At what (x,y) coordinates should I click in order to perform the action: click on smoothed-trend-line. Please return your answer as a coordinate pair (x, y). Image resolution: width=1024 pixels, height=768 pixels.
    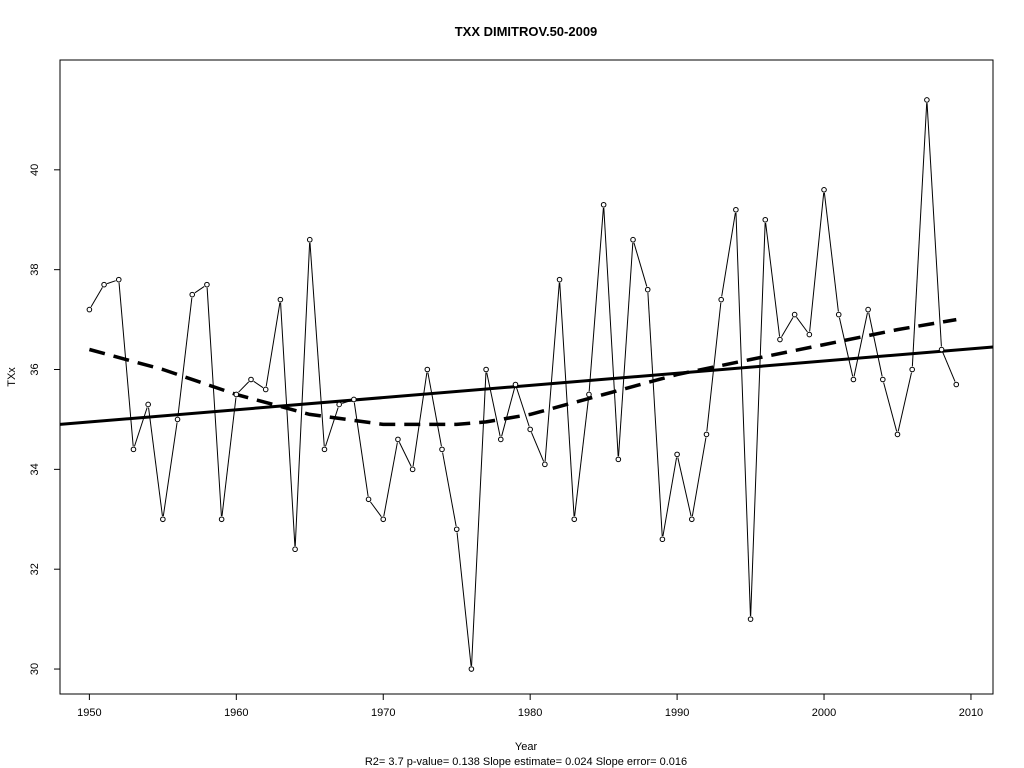
    Looking at the image, I should click on (522, 372).